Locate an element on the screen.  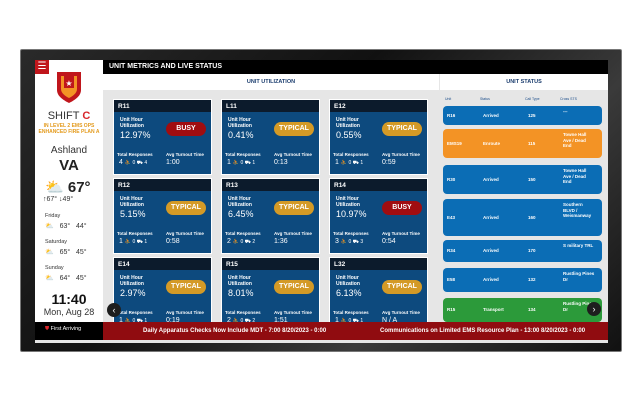
avg-turnout: 1:36 is located at coordinates (281, 241).